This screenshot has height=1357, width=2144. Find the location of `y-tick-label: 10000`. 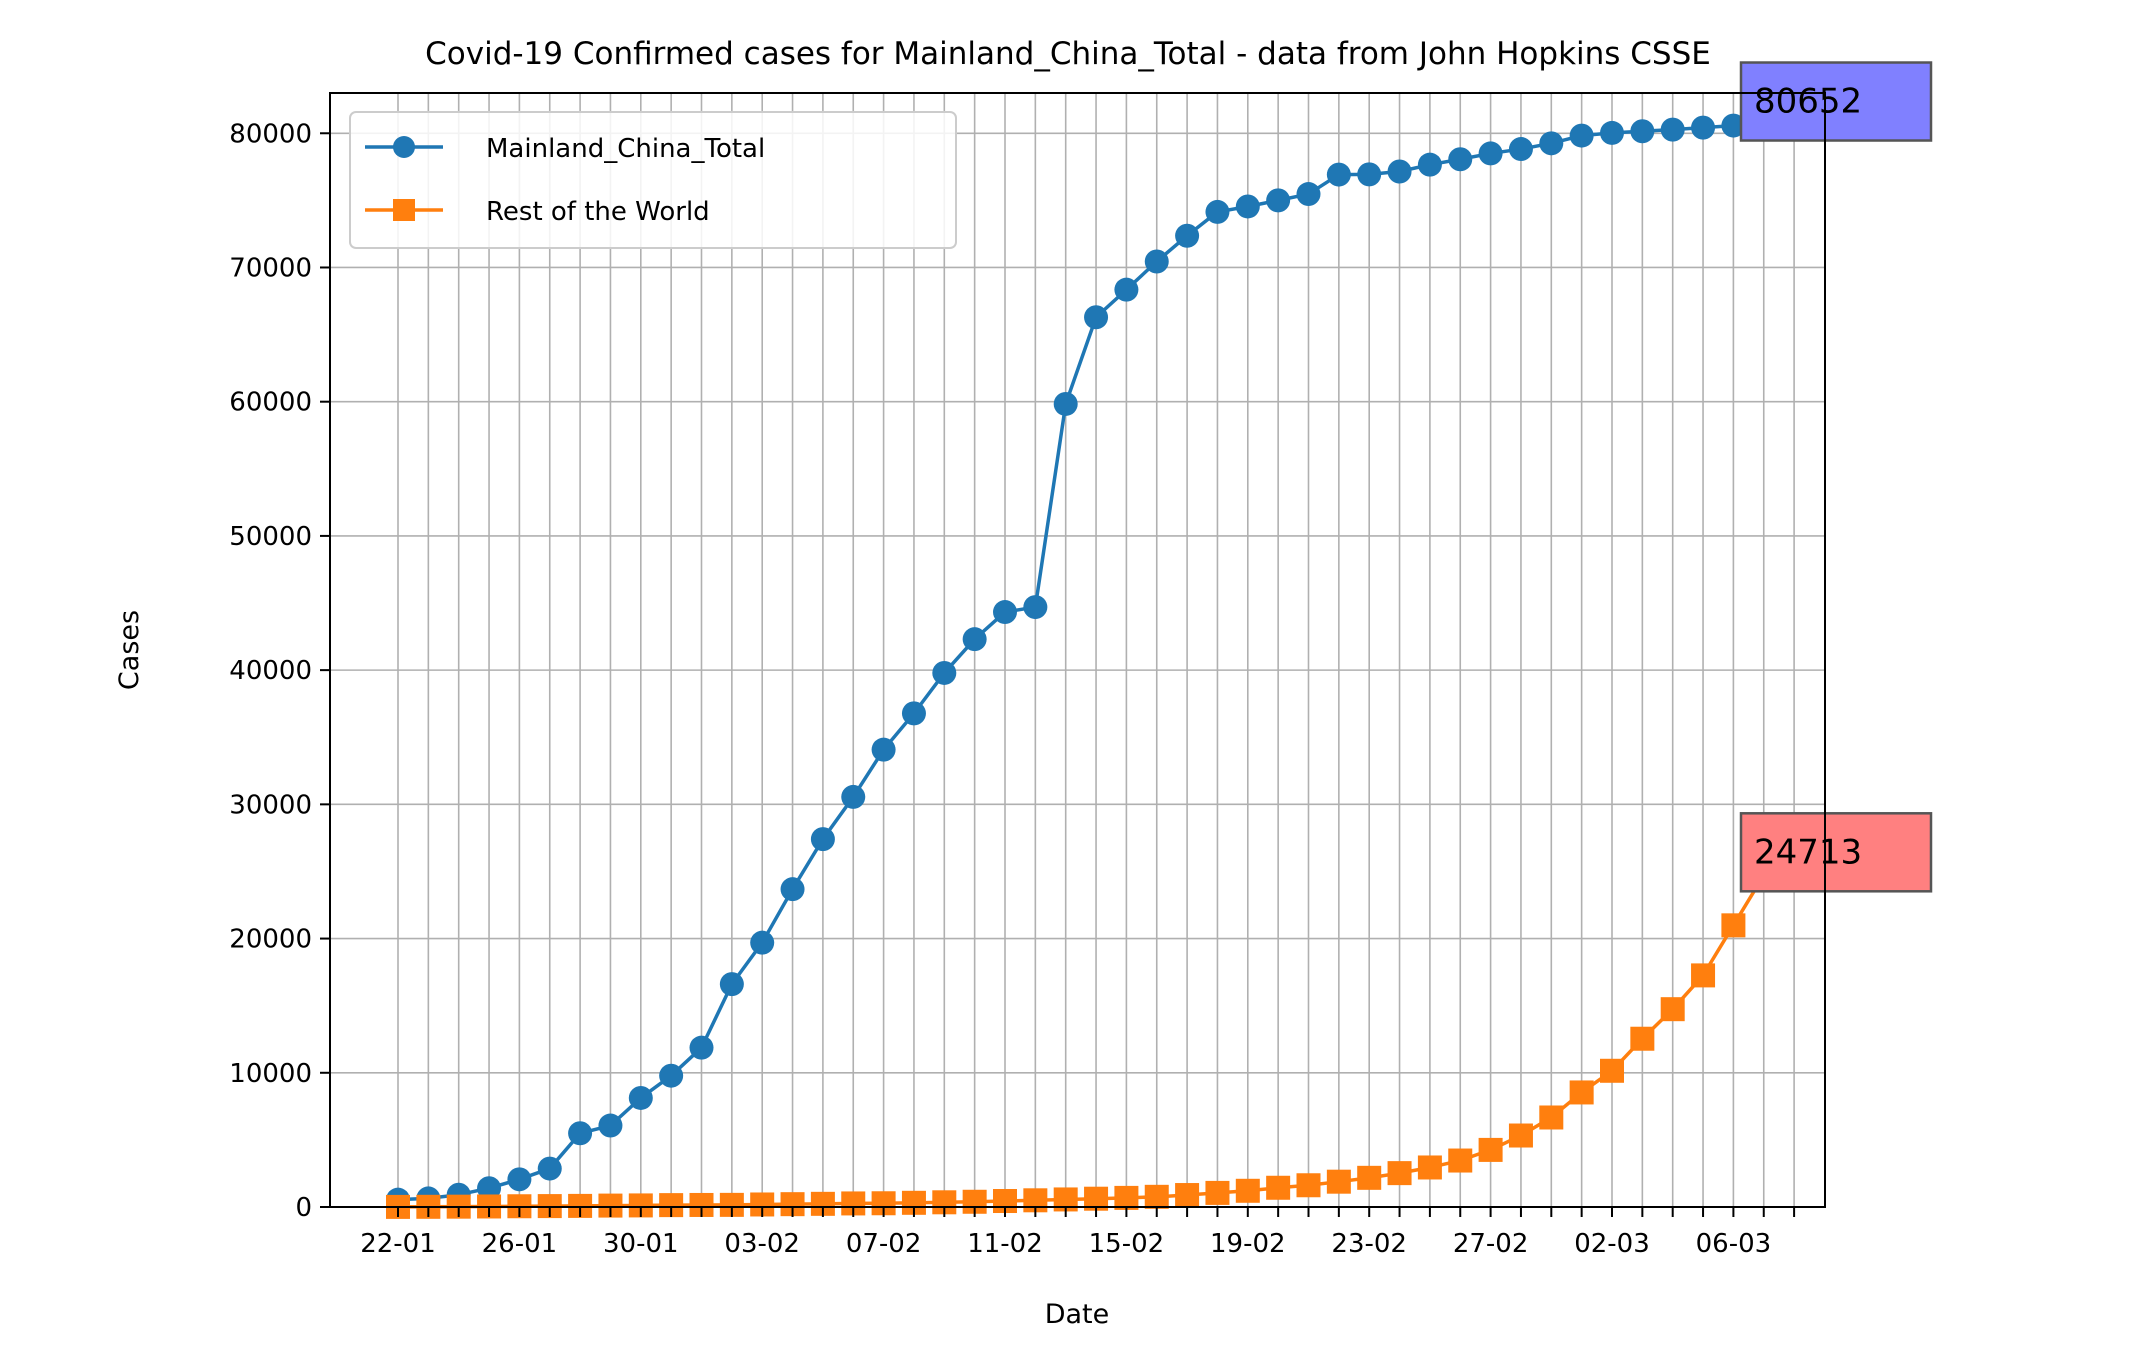

y-tick-label: 10000 is located at coordinates (270, 1074).